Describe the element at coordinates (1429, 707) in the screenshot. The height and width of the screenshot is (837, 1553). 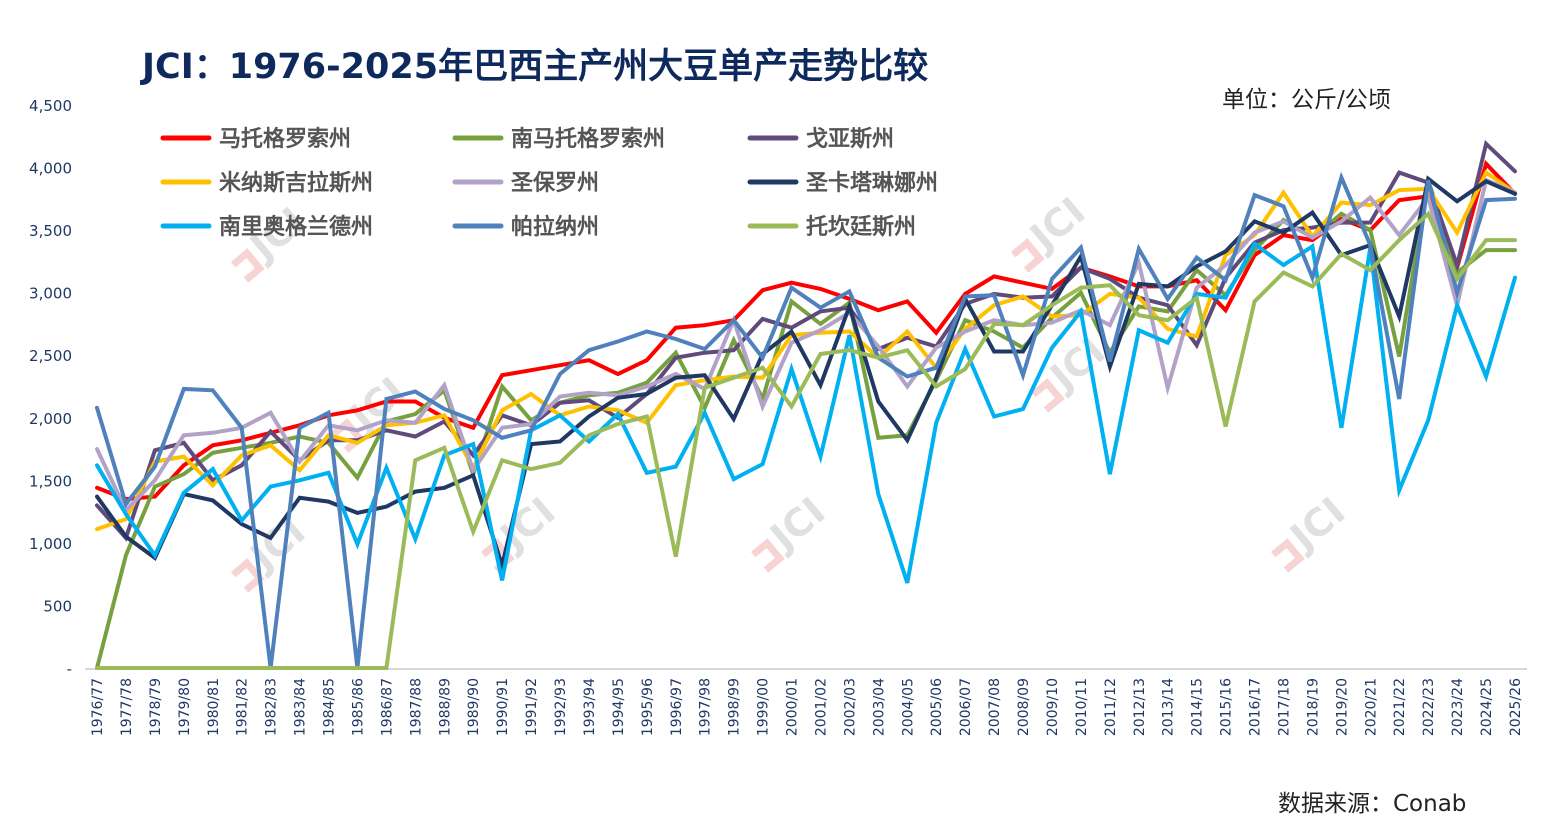
I see `x-tick-label: 2022/23` at that location.